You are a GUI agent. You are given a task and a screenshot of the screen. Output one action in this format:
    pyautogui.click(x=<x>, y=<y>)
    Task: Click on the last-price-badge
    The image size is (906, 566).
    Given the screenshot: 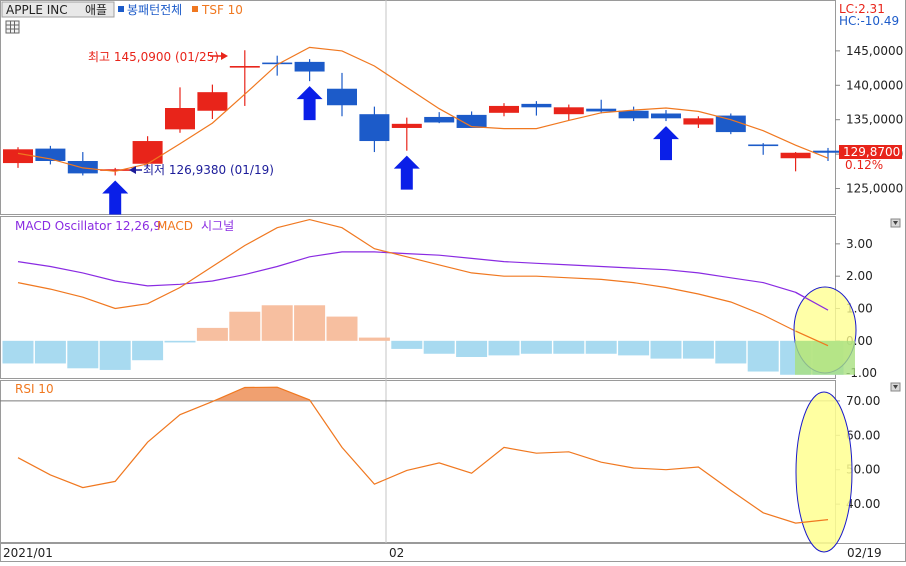 What is the action you would take?
    pyautogui.click(x=870, y=152)
    